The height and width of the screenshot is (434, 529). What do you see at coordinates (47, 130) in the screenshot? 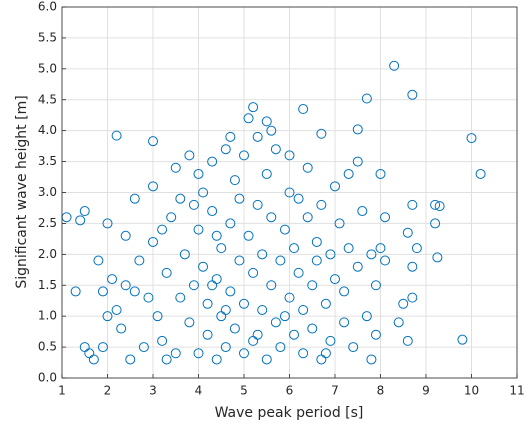
I see `y-tick-label: 4.0` at bounding box center [47, 130].